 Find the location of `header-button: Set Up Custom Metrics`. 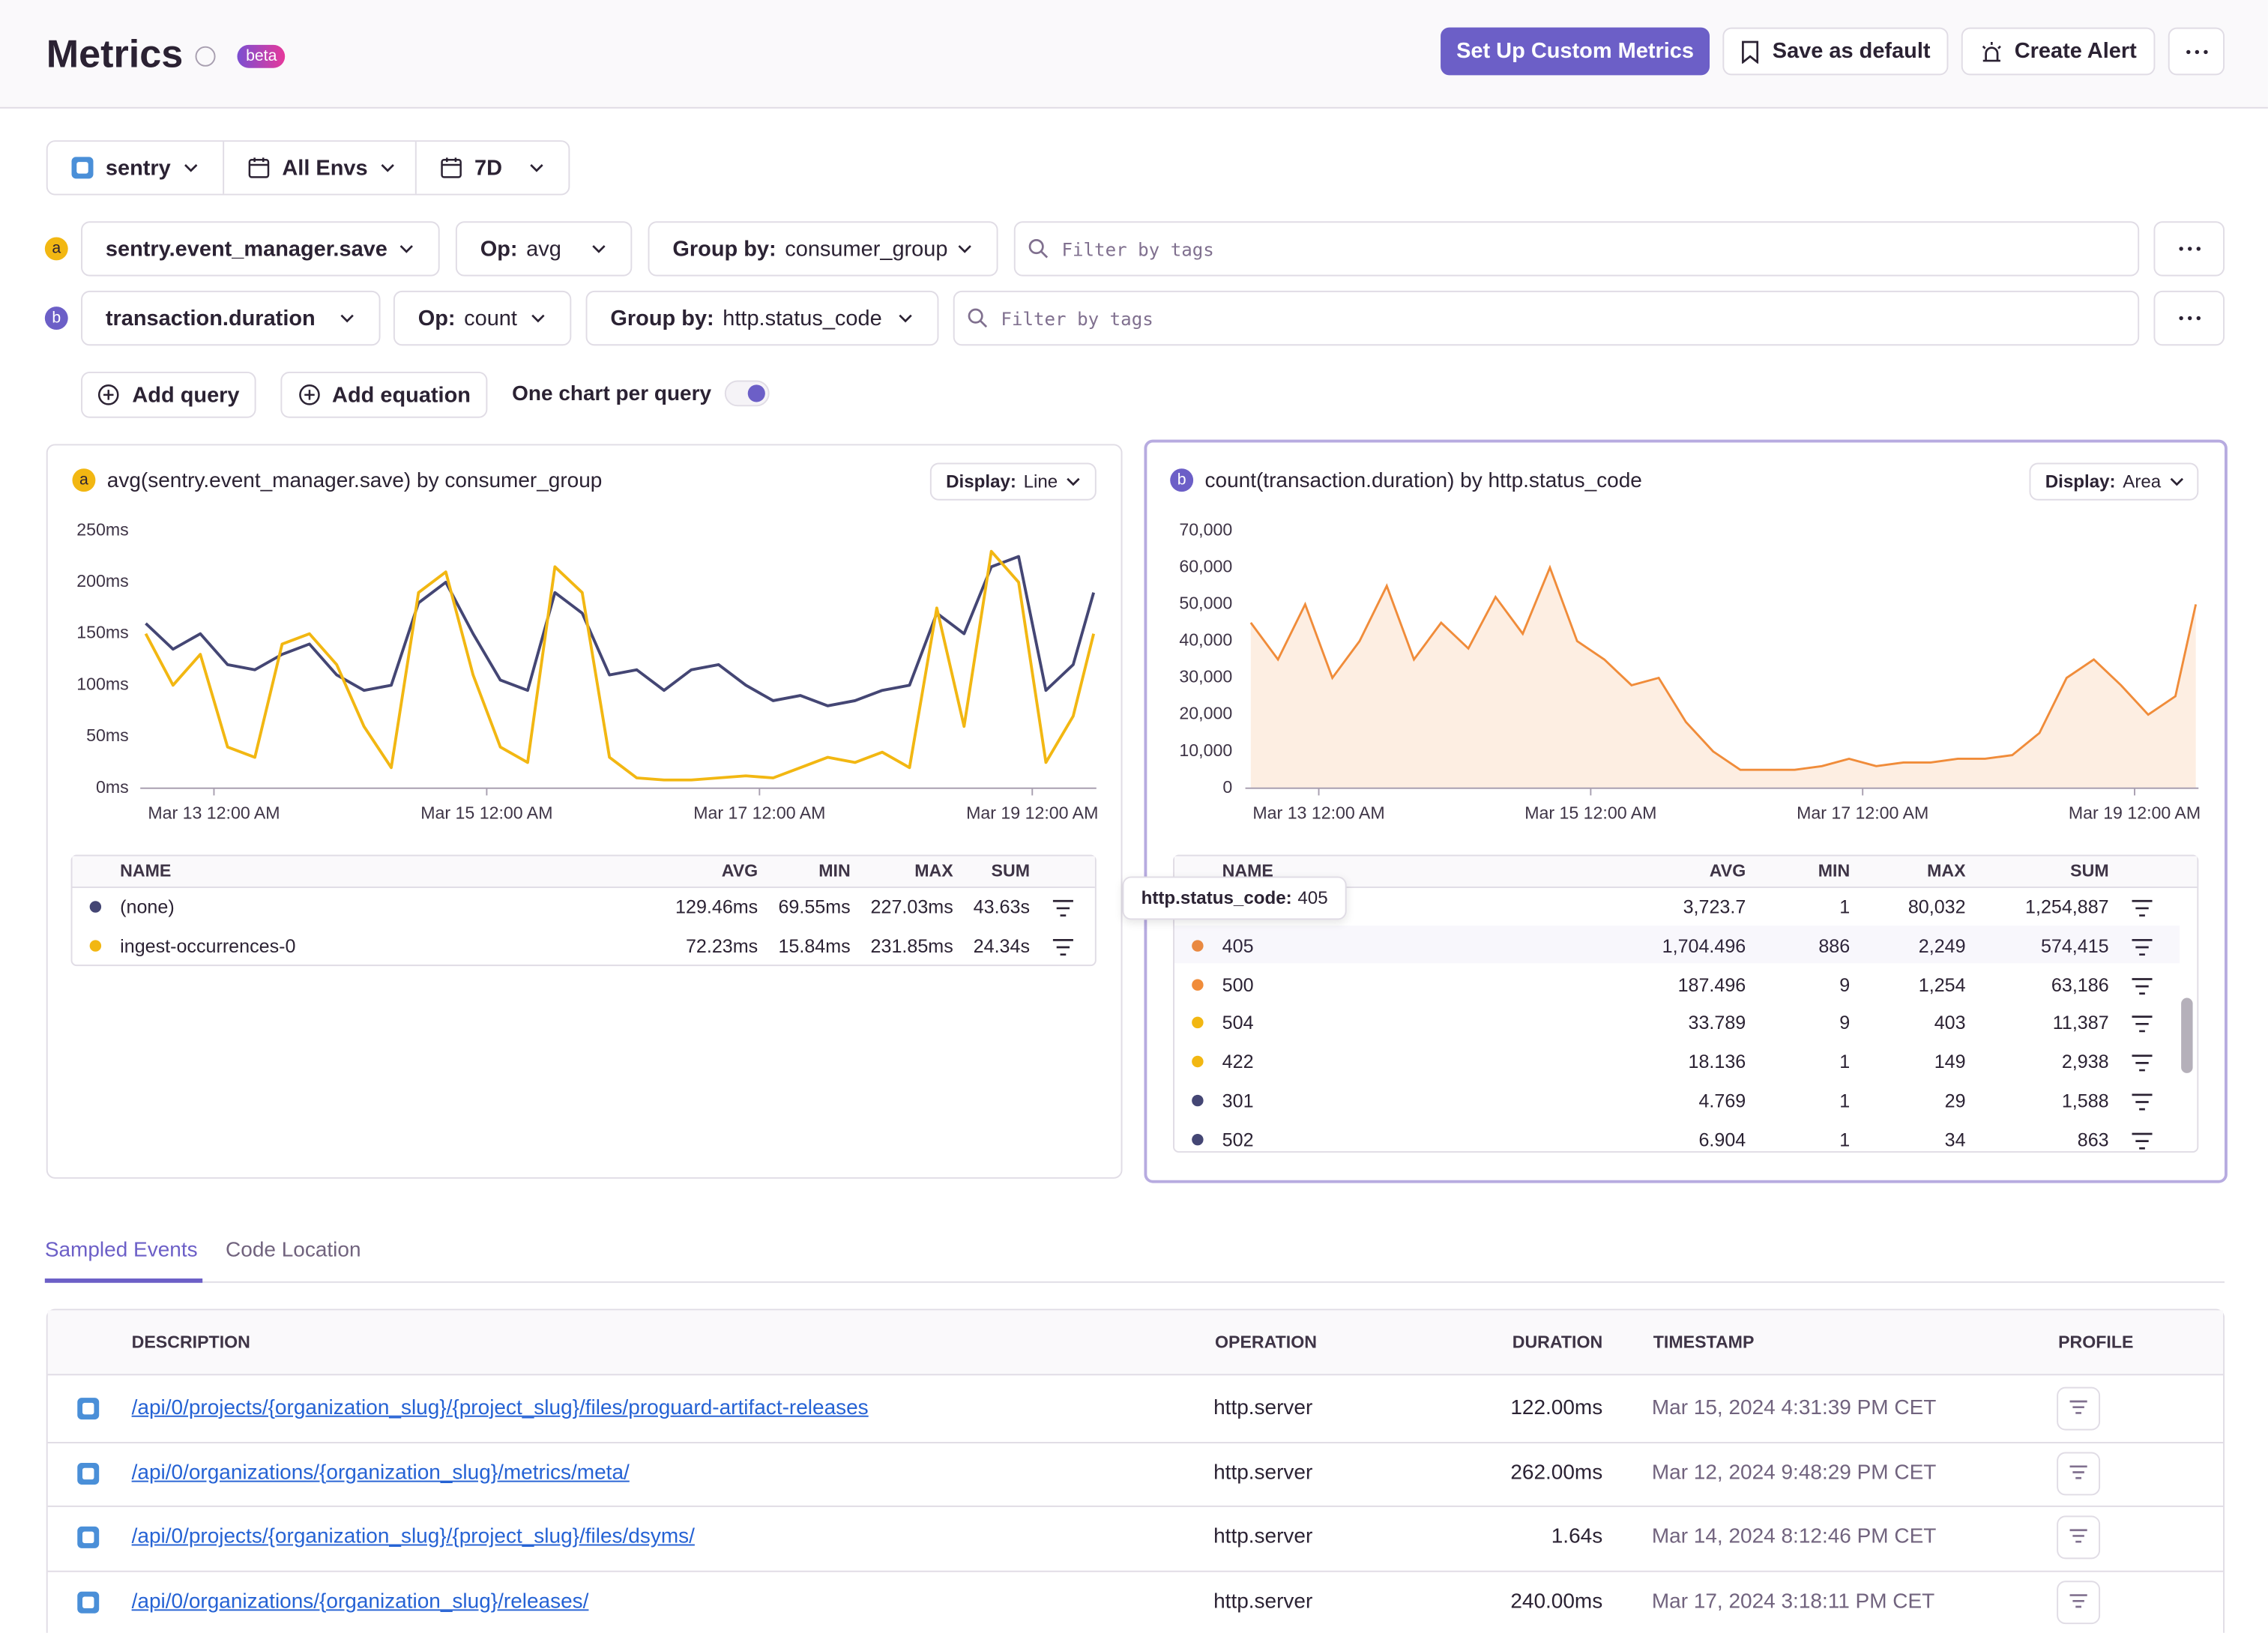

header-button: Set Up Custom Metrics is located at coordinates (1575, 51).